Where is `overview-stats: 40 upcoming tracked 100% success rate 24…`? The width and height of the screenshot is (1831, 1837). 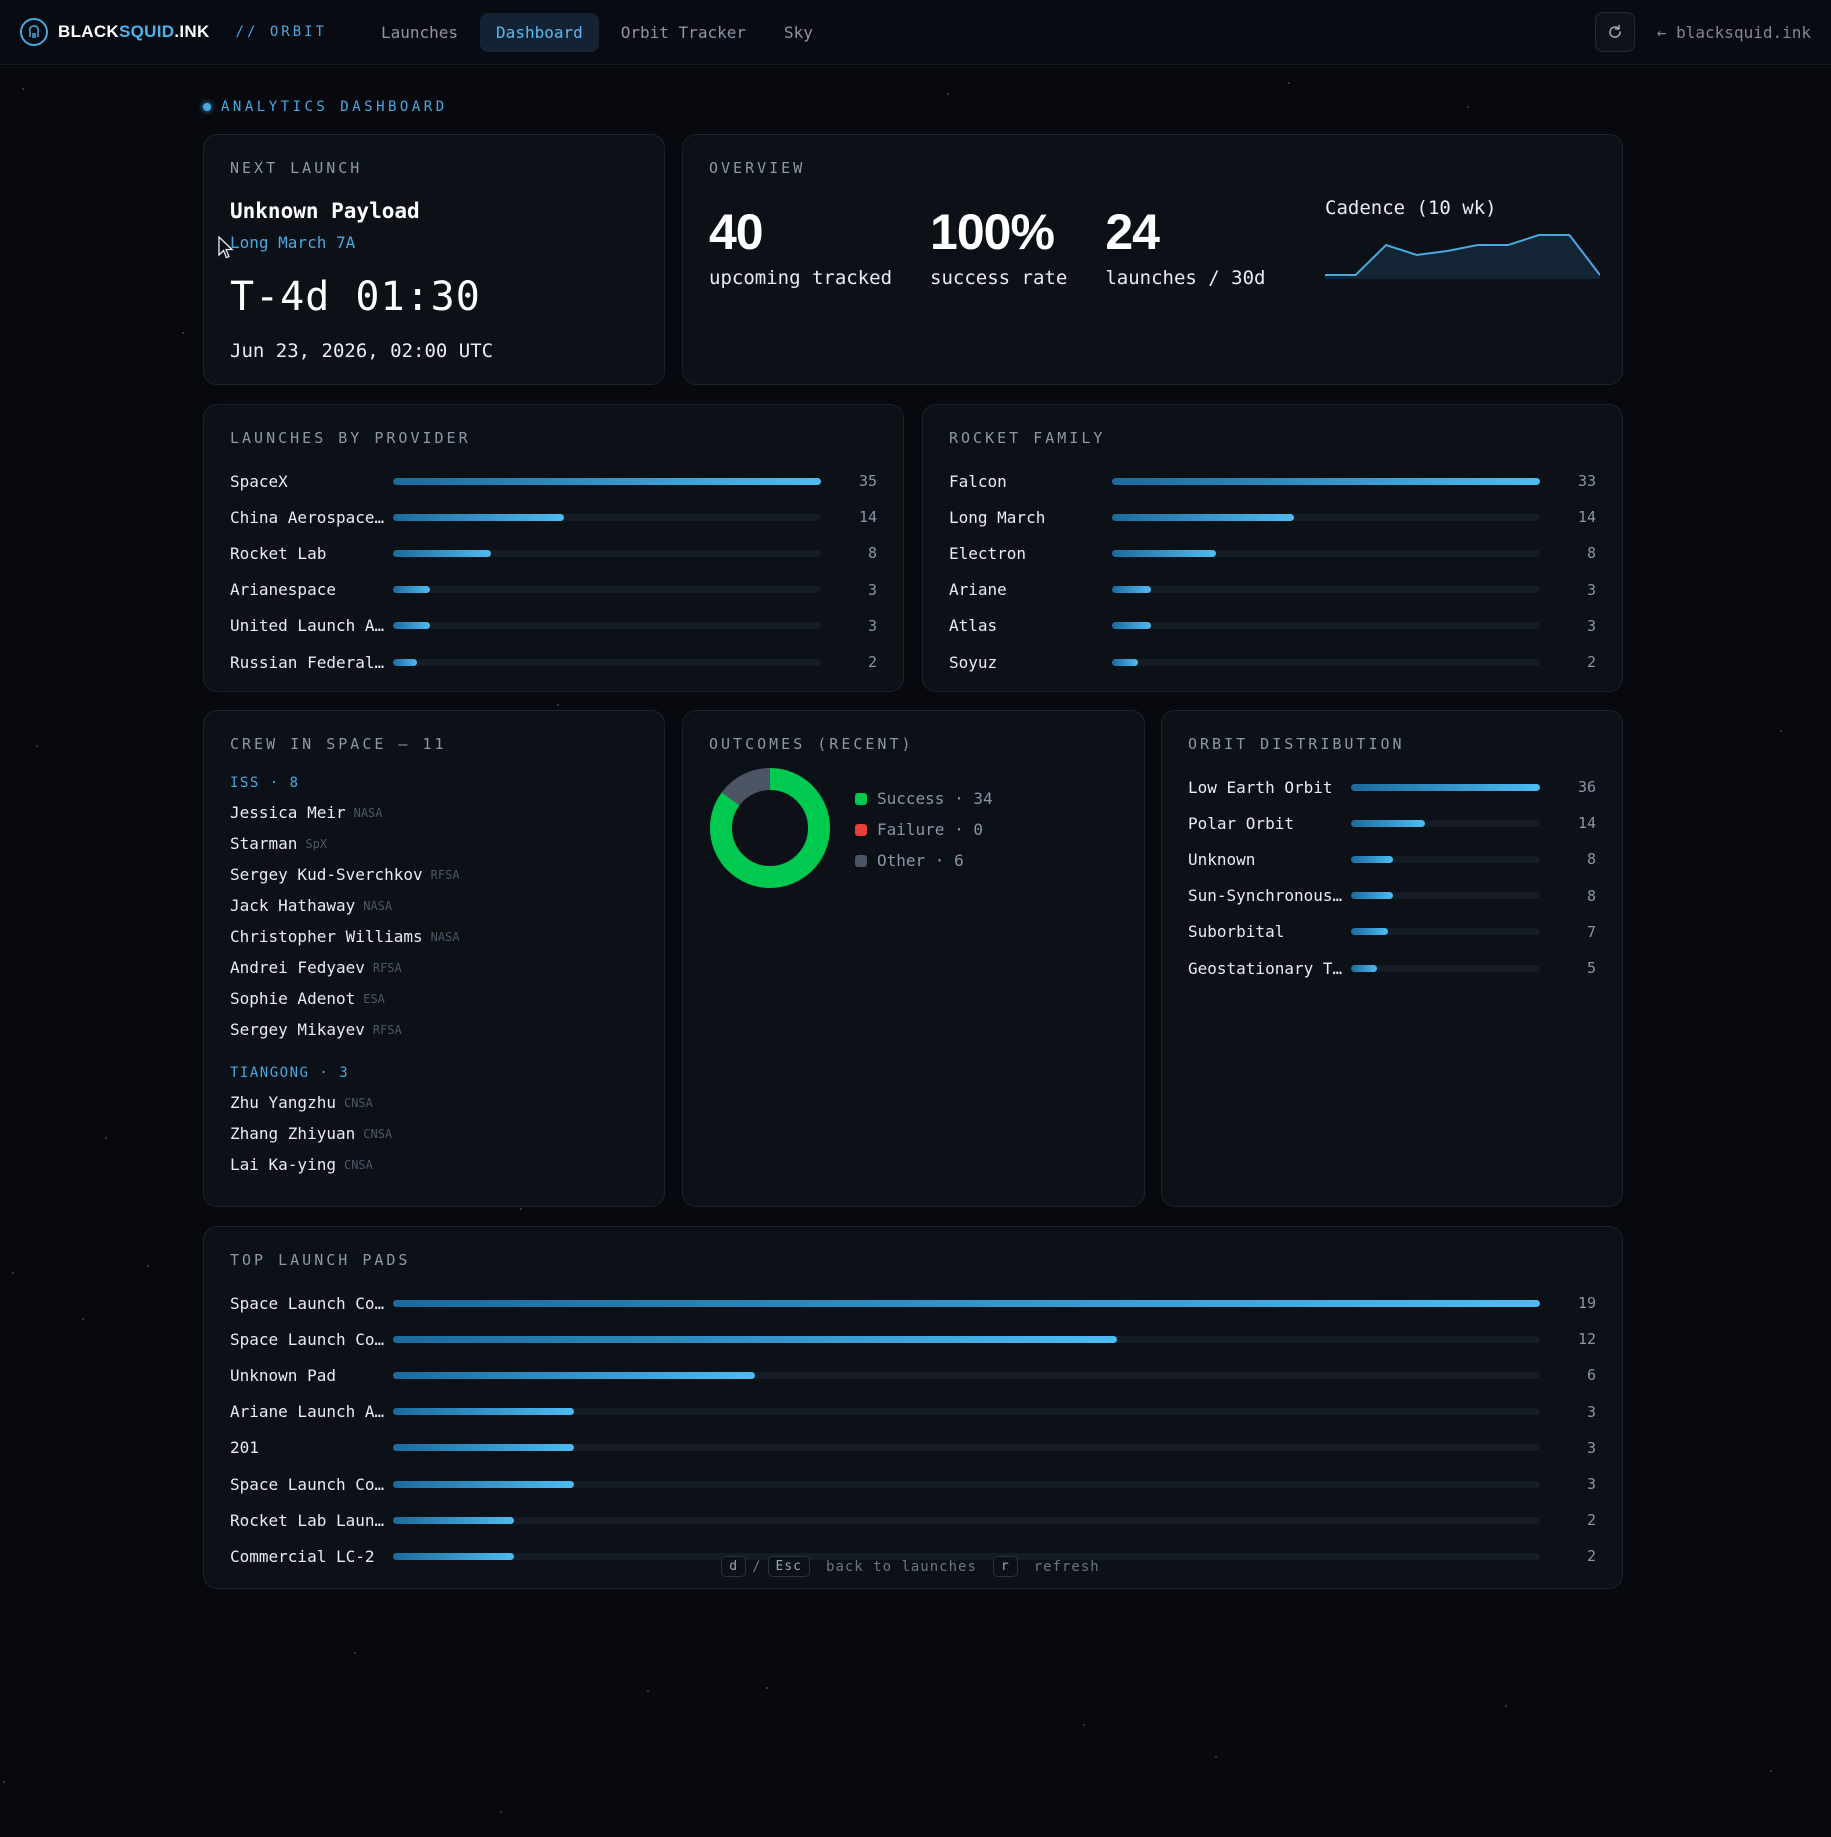 overview-stats: 40 upcoming tracked 100% success rate 24… is located at coordinates (1152, 248).